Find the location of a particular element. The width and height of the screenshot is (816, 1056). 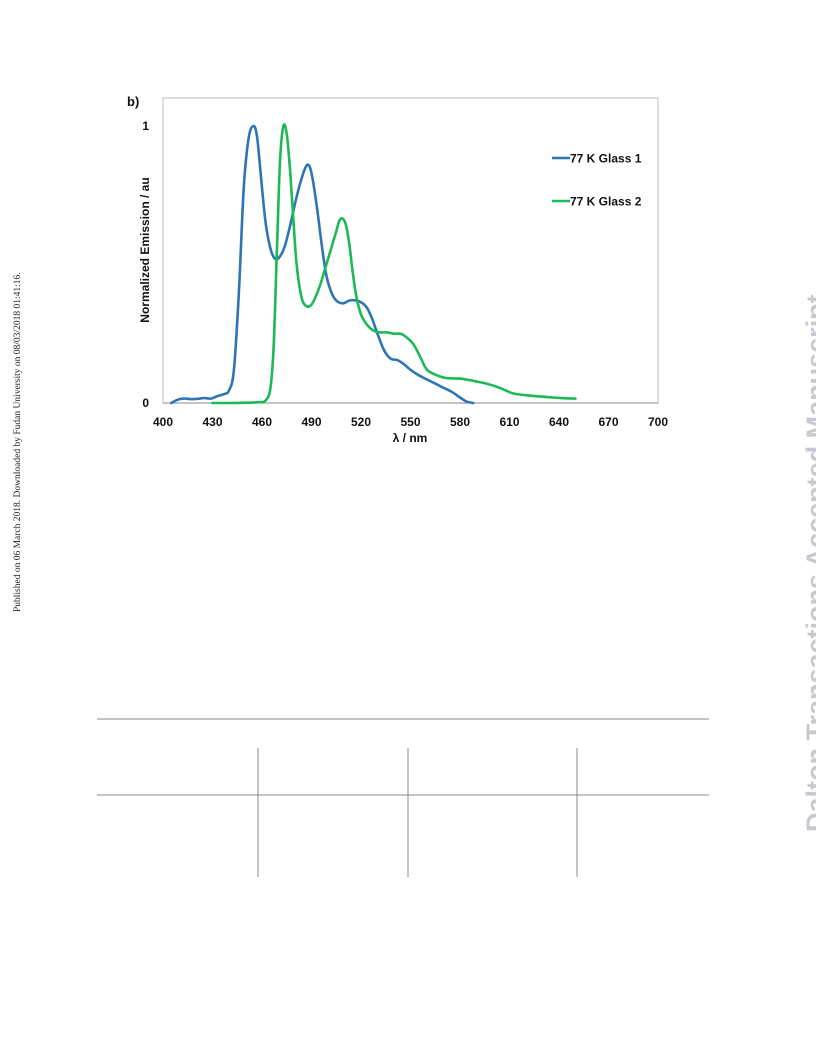

y-tick-label: 1 is located at coordinates (145, 126).